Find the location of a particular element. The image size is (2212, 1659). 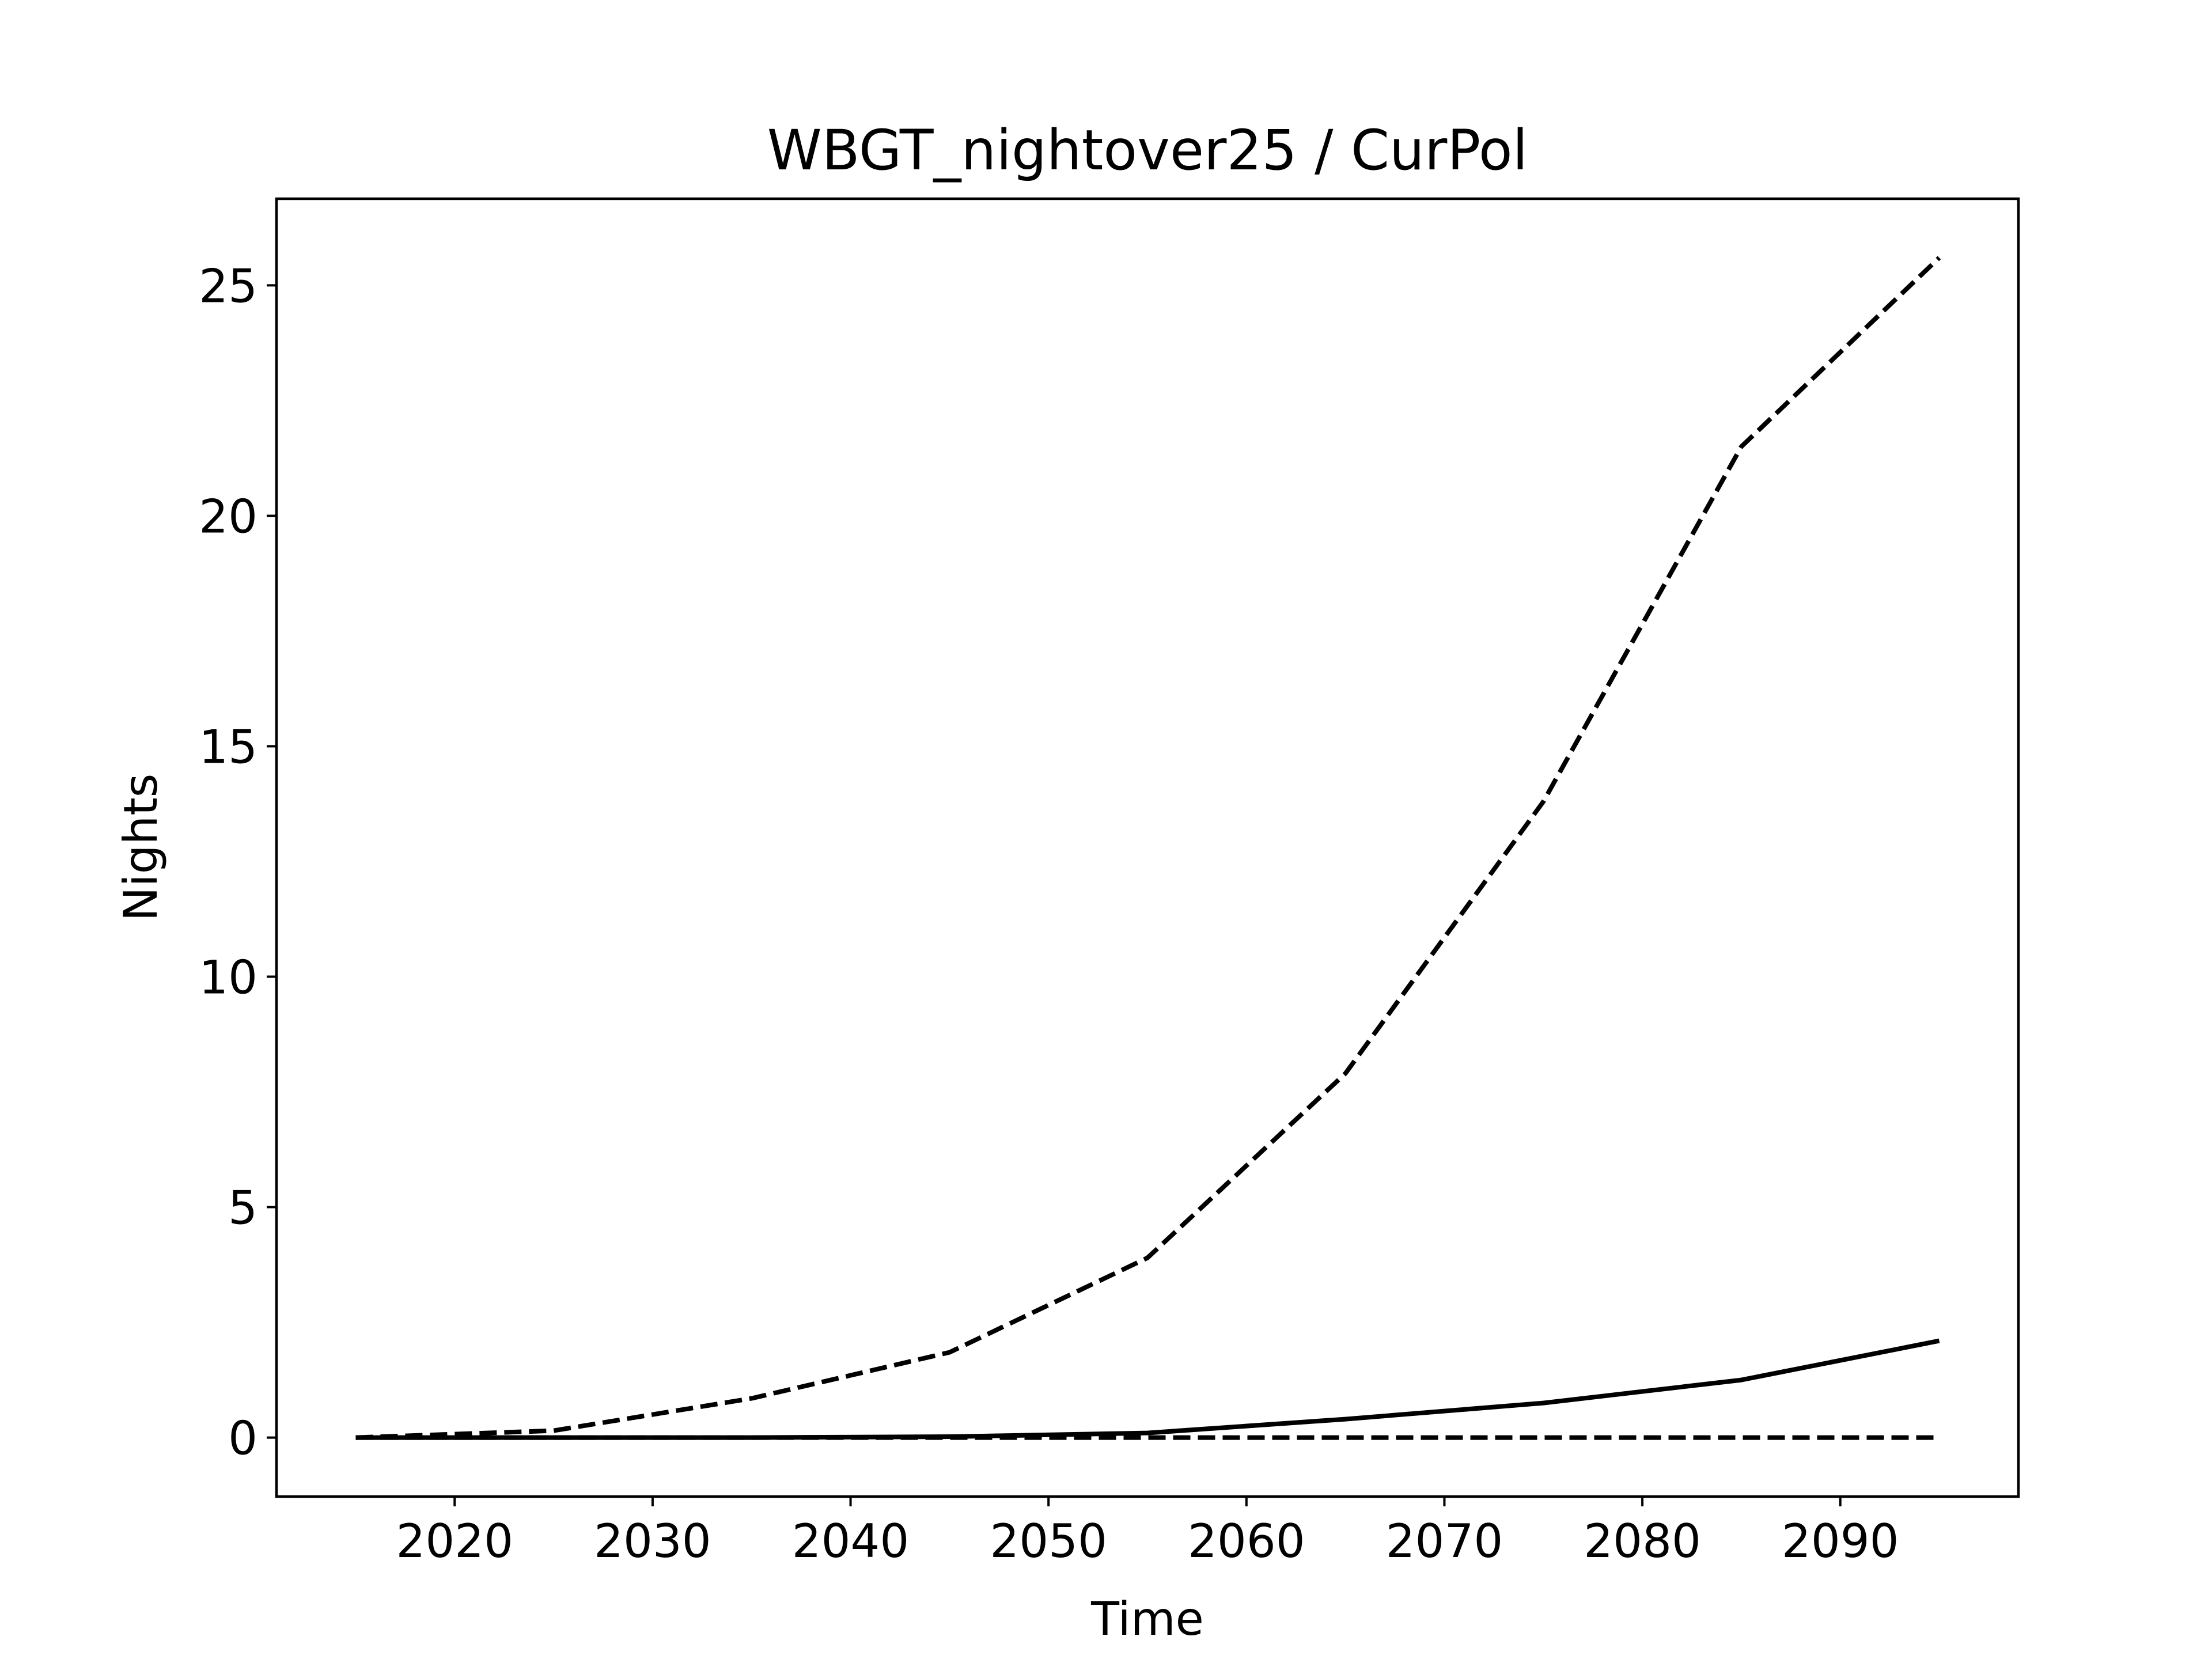

x-tick-label: 2060 is located at coordinates (1247, 1541).